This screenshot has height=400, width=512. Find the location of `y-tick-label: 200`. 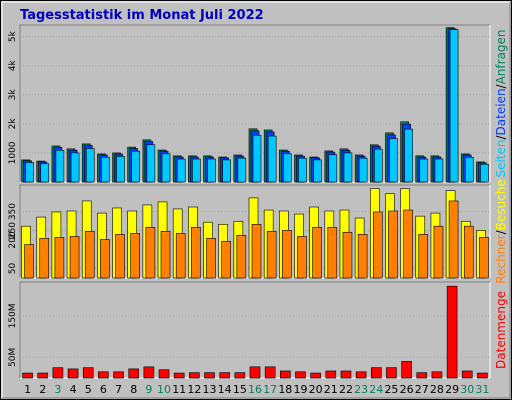

y-tick-label: 200 is located at coordinates (13, 239).